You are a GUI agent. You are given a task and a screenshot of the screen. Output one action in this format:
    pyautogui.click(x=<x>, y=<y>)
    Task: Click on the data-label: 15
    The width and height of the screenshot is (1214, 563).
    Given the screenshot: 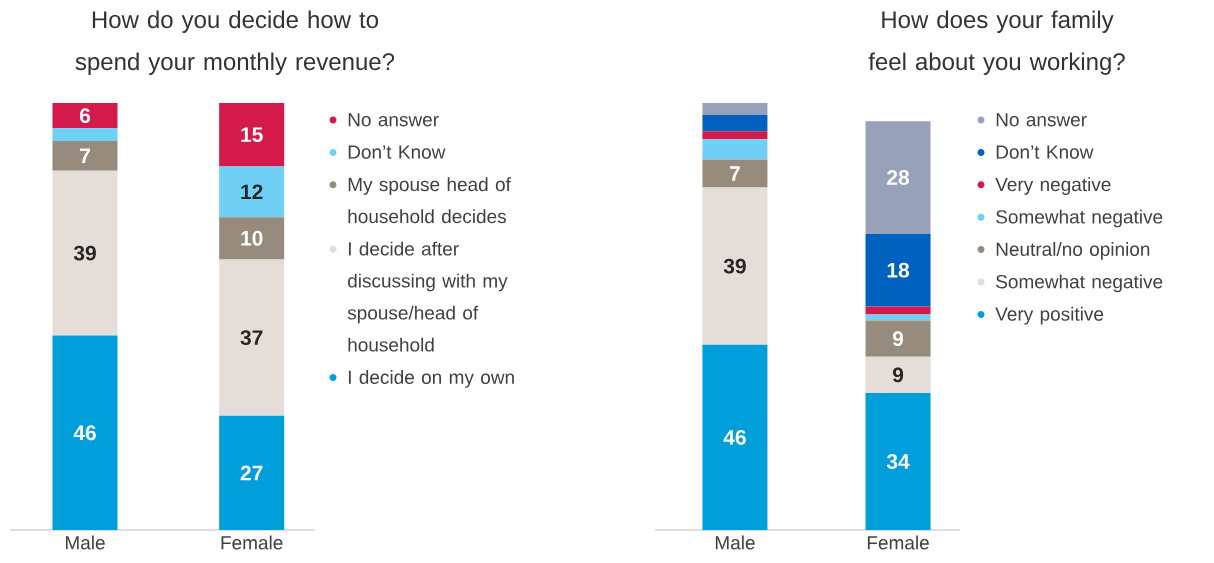 What is the action you would take?
    pyautogui.click(x=252, y=135)
    